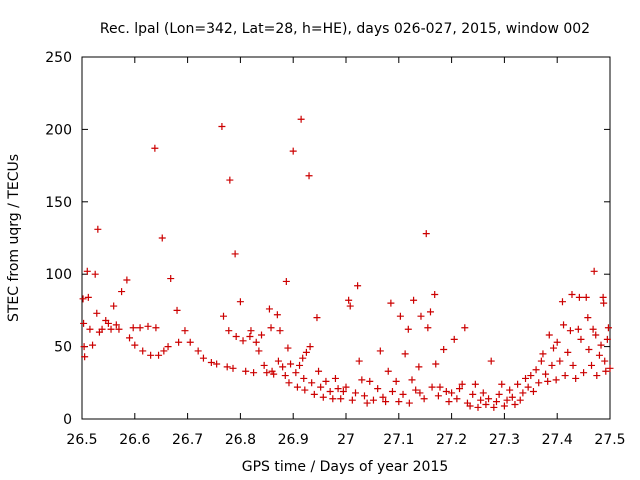  Describe the element at coordinates (58, 203) in the screenshot. I see `y-tick-label: 150` at that location.